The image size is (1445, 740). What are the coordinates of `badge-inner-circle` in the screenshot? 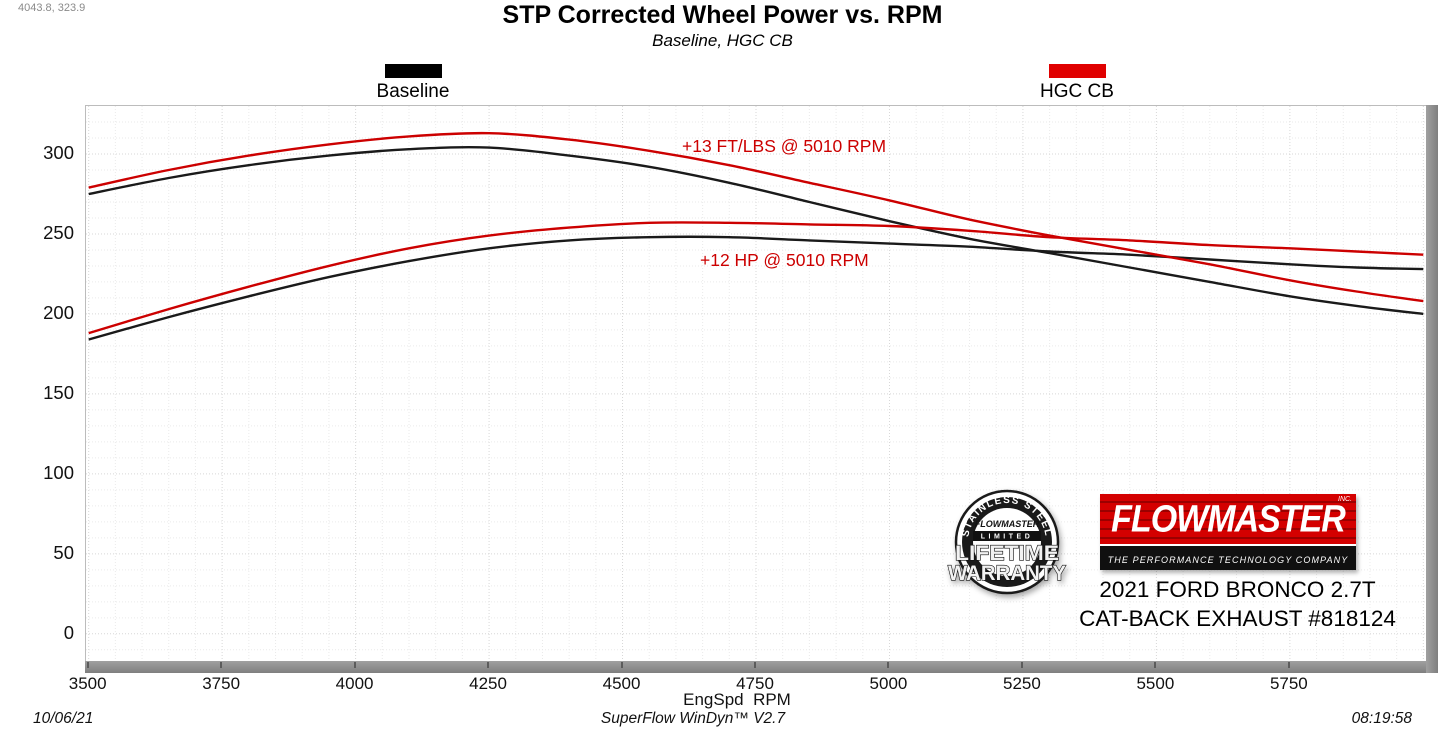 It's located at (1007, 542).